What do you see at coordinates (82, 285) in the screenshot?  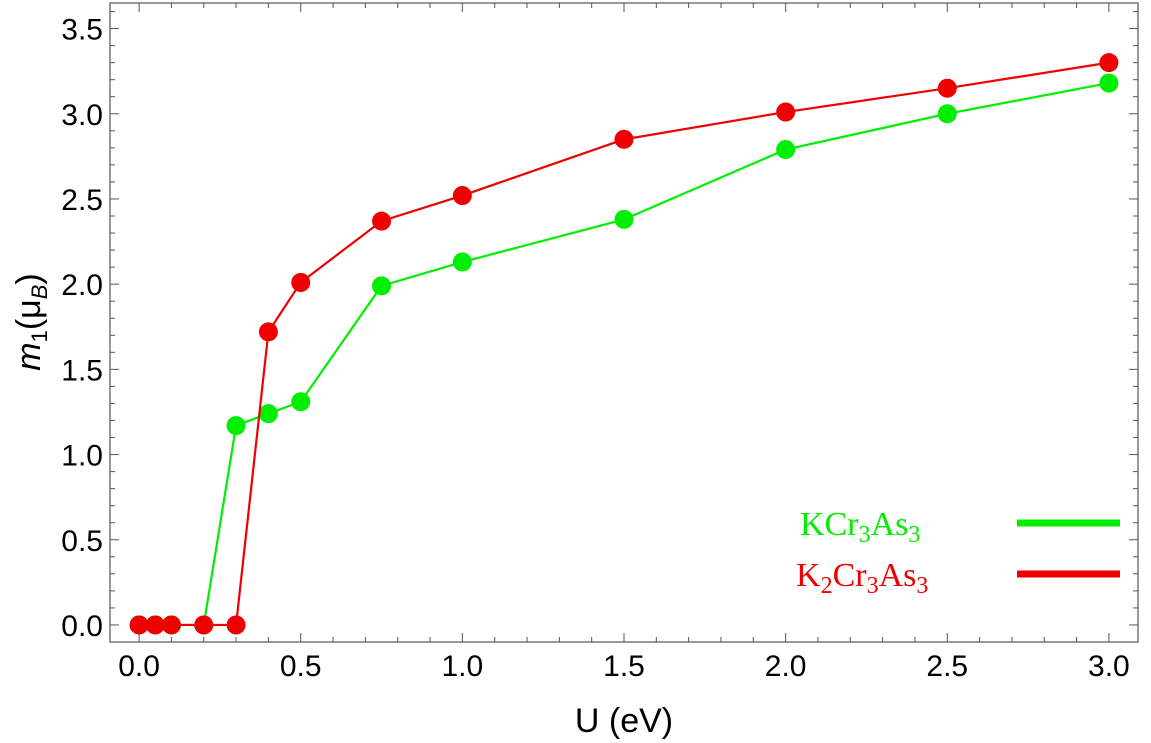 I see `y-tick-label: 2.0` at bounding box center [82, 285].